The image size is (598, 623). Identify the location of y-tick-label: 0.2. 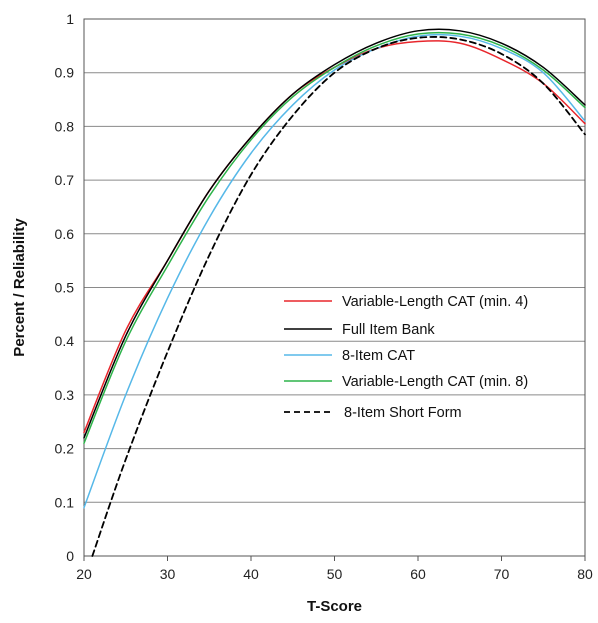
(65, 449).